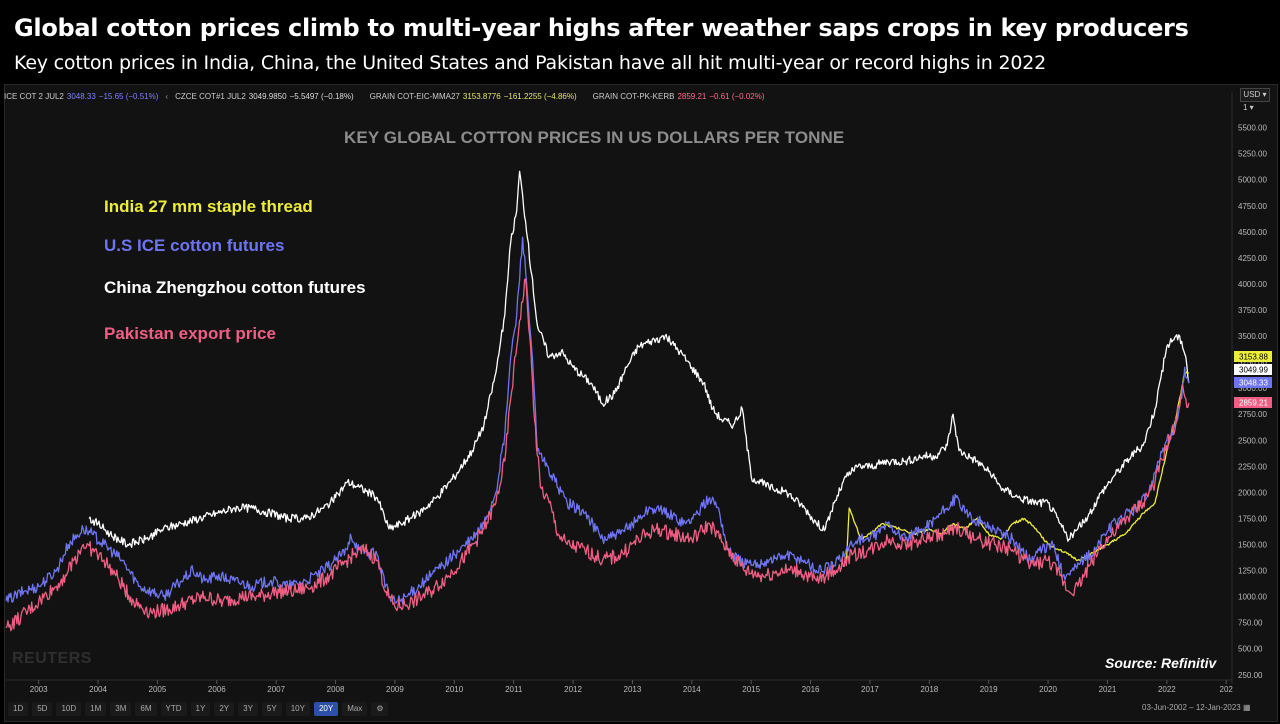 Image resolution: width=1280 pixels, height=724 pixels. What do you see at coordinates (1252, 362) in the screenshot?
I see `y-tick-label: 3250.00` at bounding box center [1252, 362].